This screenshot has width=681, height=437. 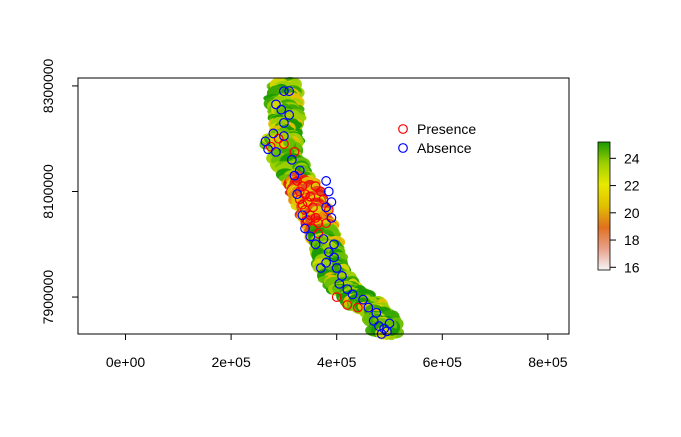 I want to click on x-tick-label: 4e+05, so click(x=337, y=362).